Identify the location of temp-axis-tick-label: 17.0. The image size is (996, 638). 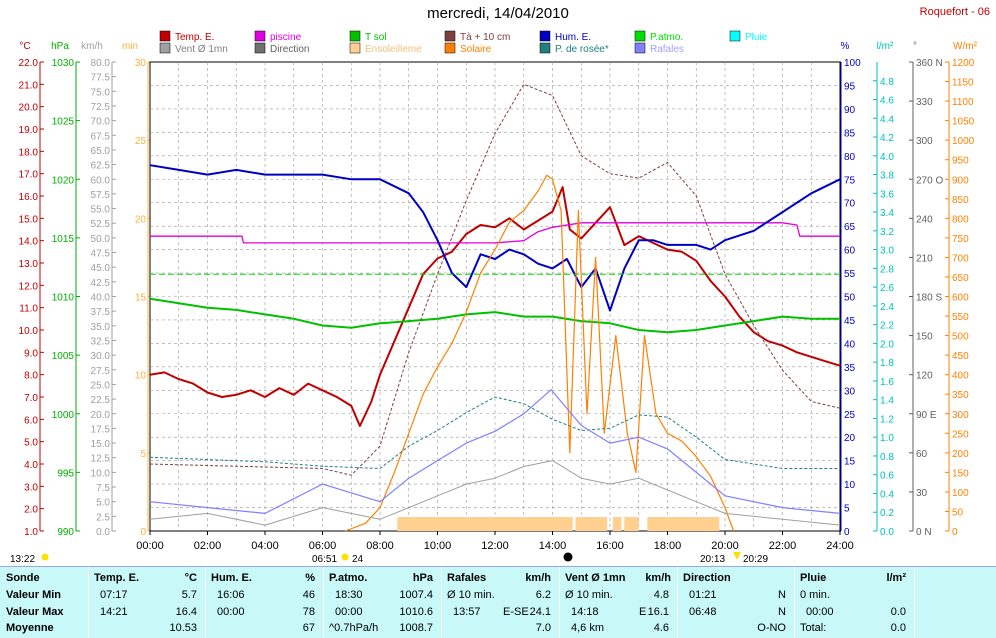
(29, 175).